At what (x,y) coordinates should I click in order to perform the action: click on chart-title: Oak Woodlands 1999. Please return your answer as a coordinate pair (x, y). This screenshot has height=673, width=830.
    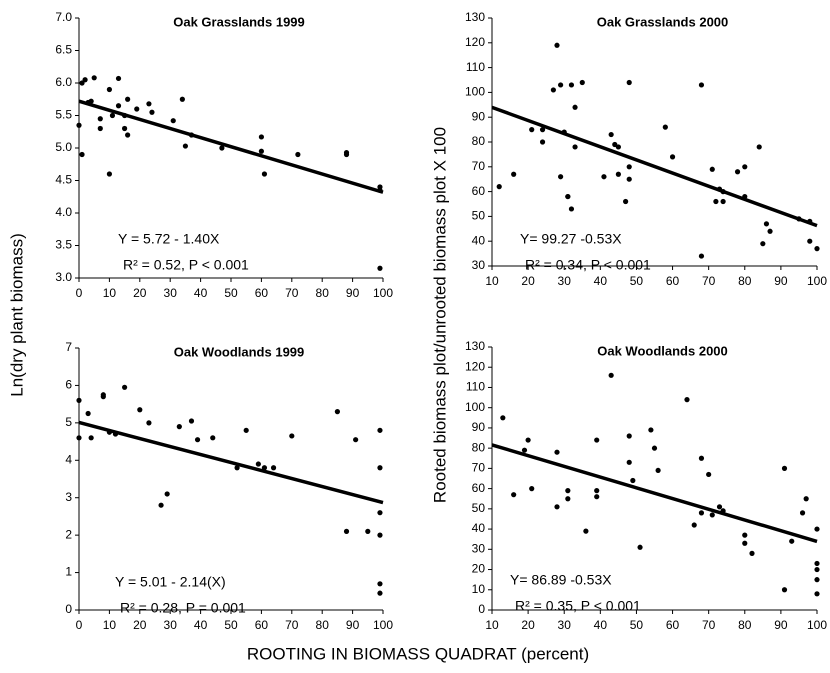
    Looking at the image, I should click on (239, 351).